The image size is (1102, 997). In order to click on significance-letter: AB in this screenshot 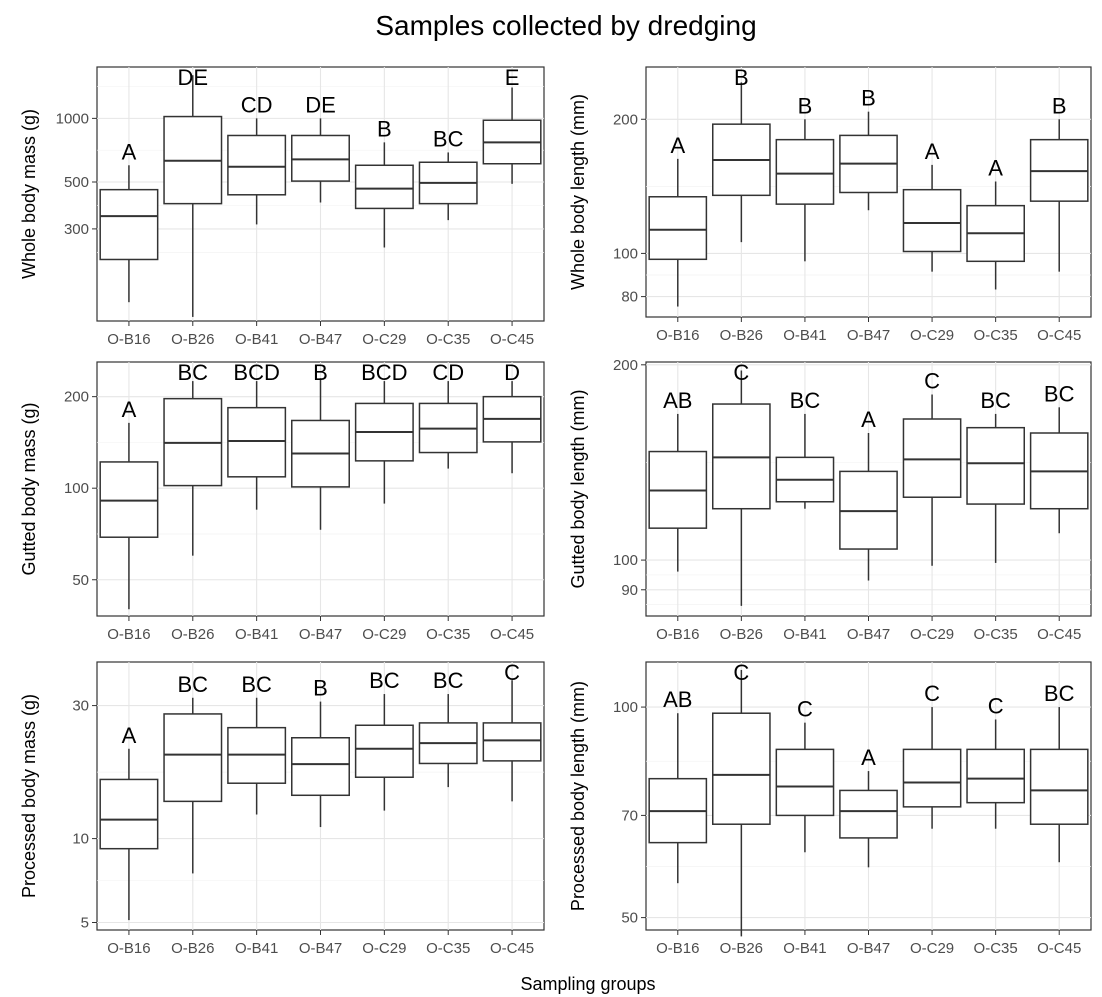, I will do `click(677, 400)`.